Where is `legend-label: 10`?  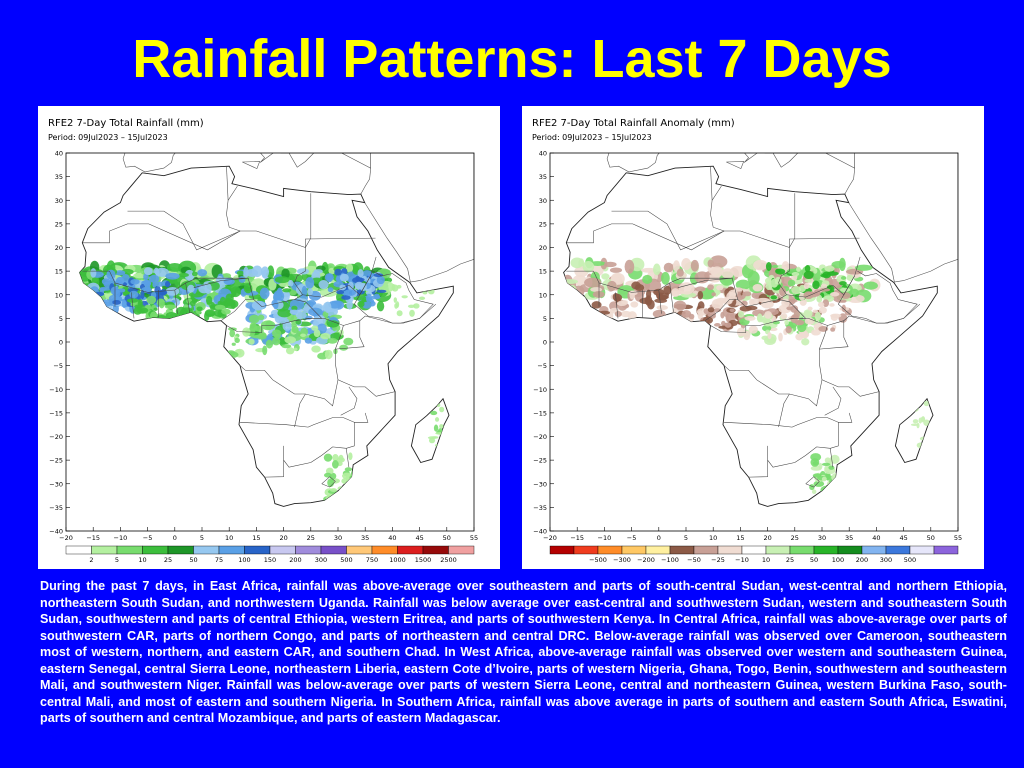 legend-label: 10 is located at coordinates (142, 560).